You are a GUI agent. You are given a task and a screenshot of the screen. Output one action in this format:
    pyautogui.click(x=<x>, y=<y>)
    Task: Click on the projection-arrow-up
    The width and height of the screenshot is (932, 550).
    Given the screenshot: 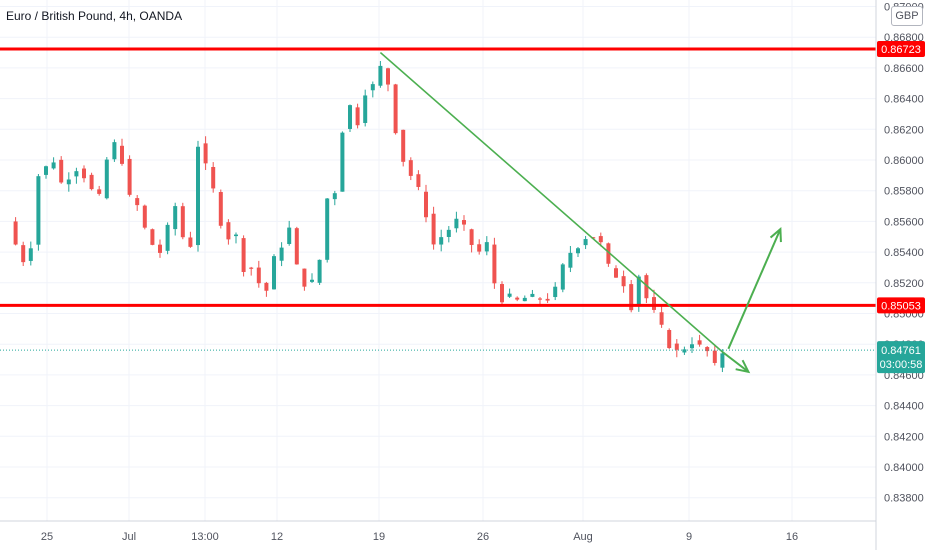 What is the action you would take?
    pyautogui.click(x=754, y=289)
    